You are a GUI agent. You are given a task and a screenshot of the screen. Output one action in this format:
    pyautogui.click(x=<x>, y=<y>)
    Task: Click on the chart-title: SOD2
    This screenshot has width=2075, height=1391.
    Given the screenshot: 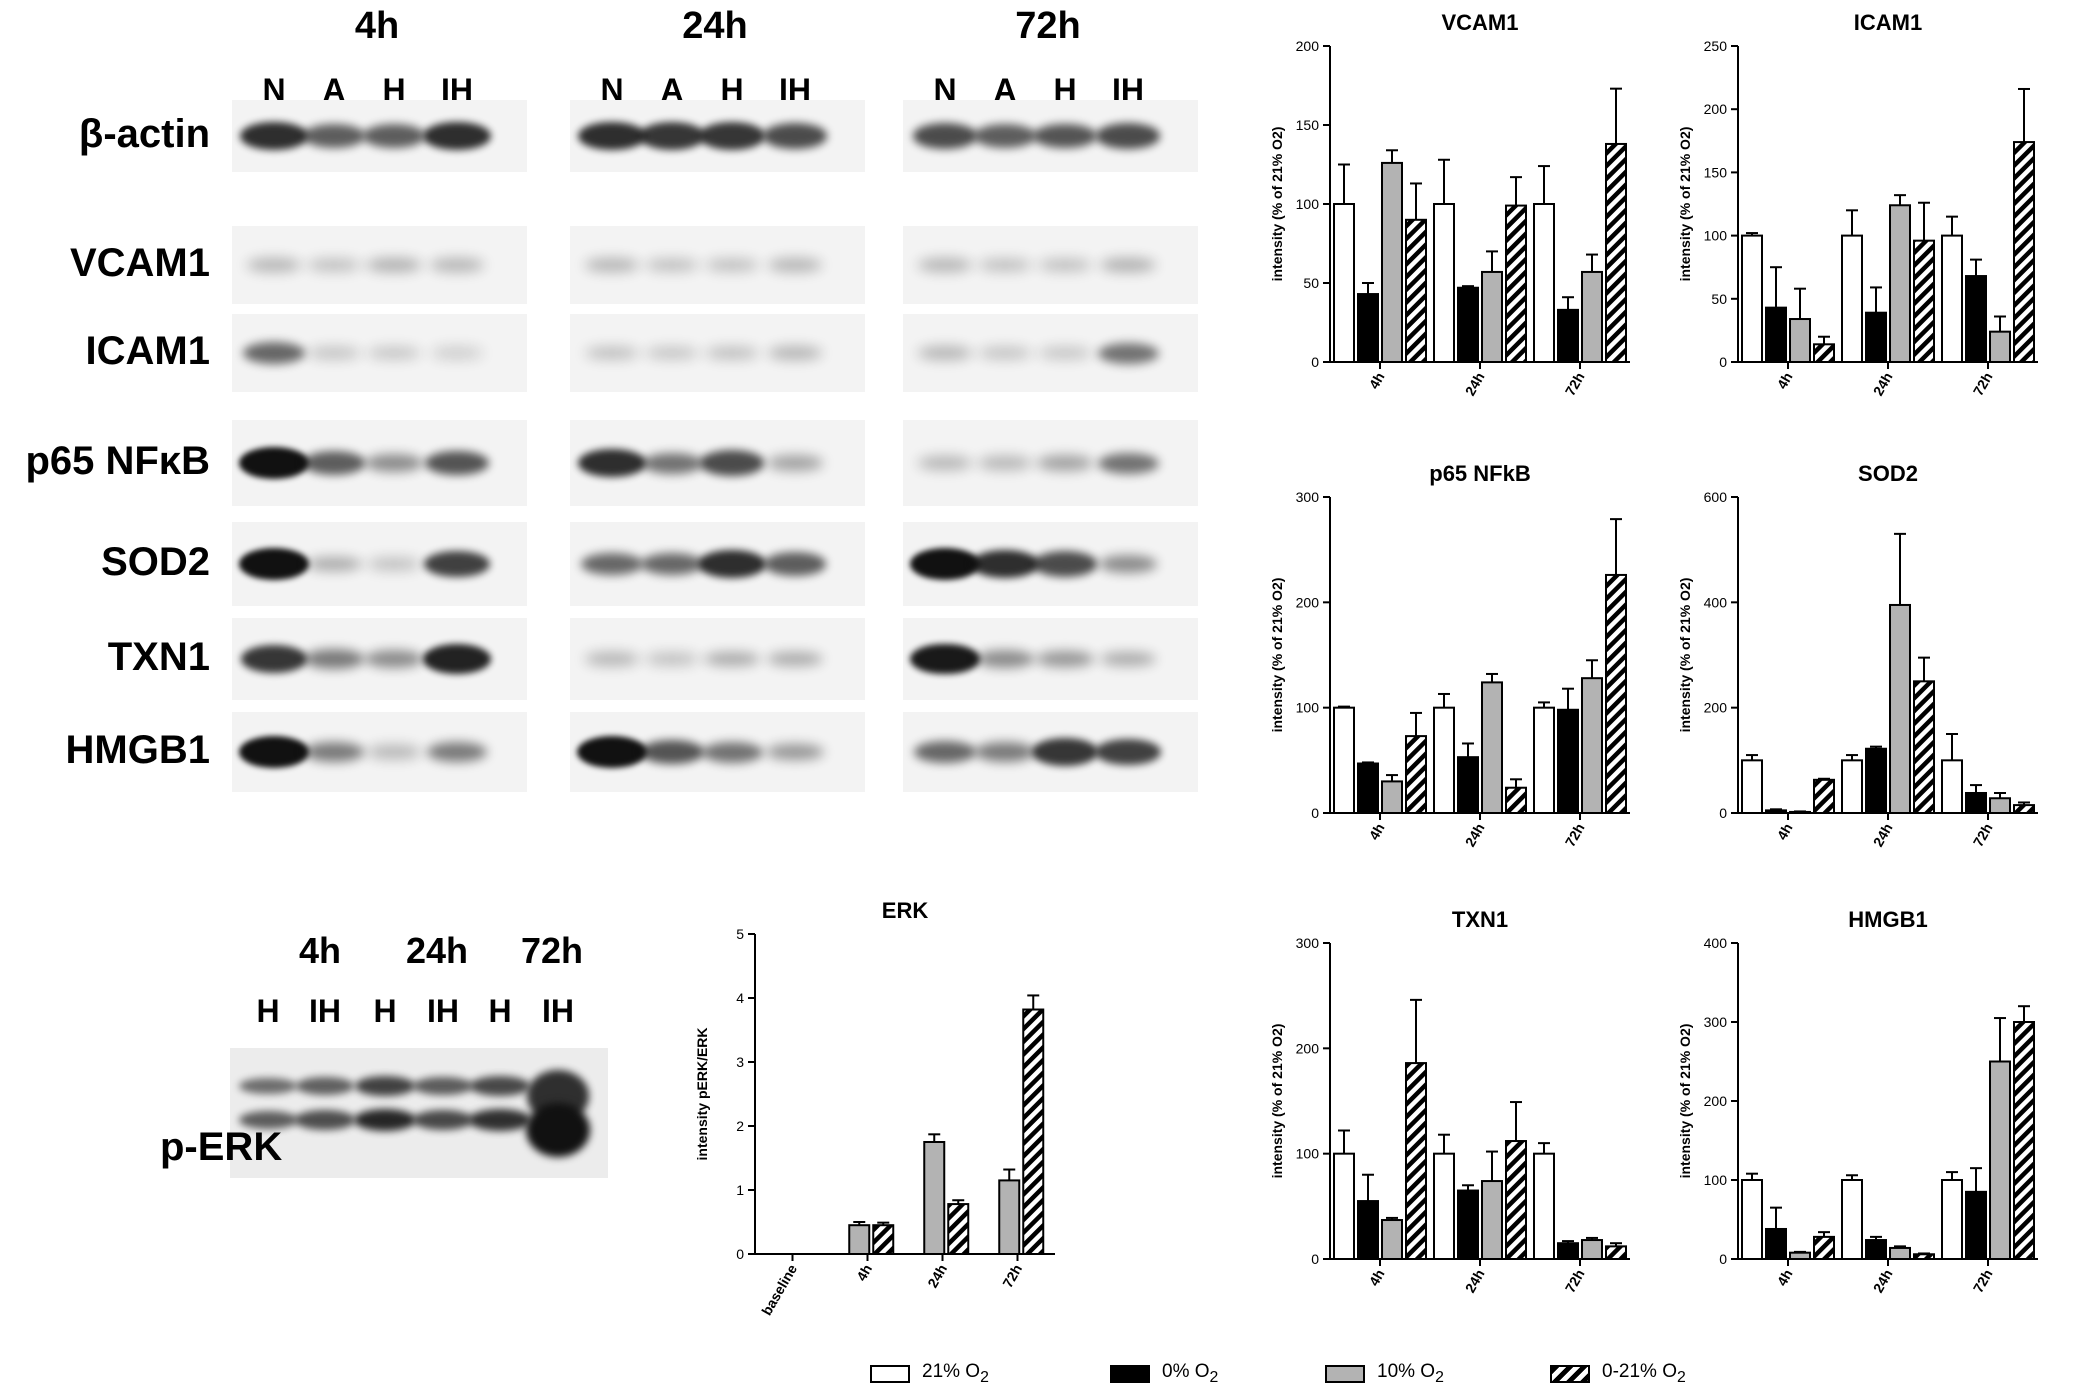 What is the action you would take?
    pyautogui.click(x=1888, y=473)
    